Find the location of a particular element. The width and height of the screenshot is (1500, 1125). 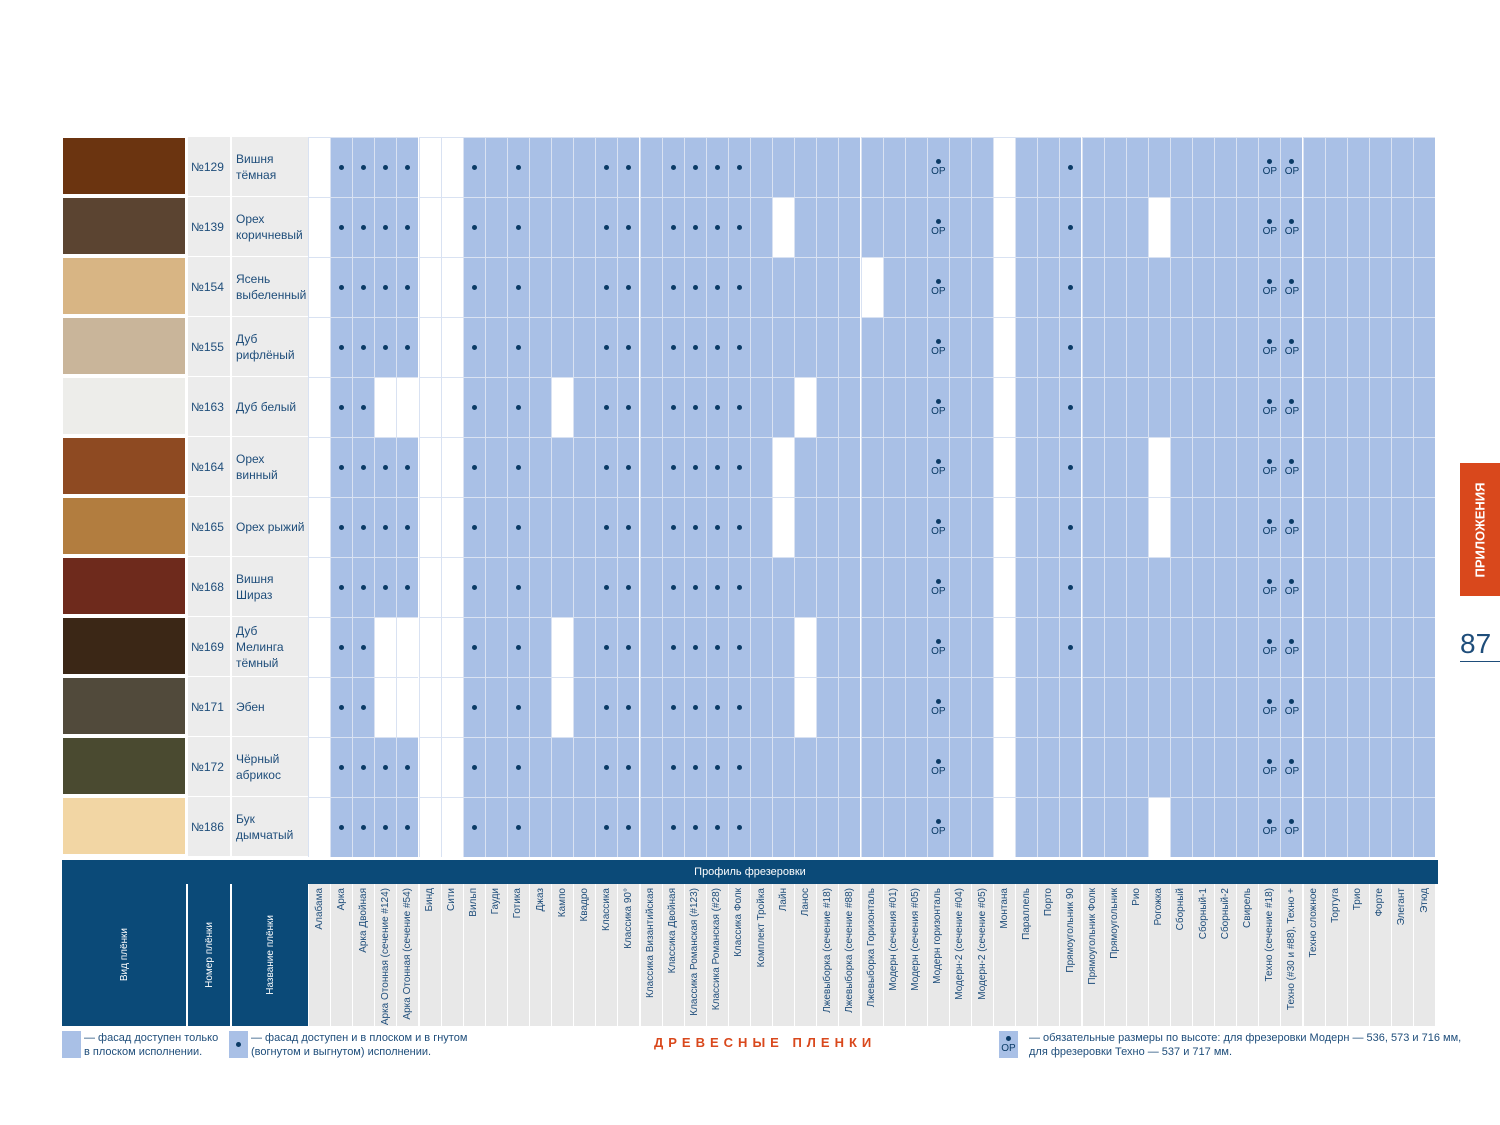

film-texture-swatch is located at coordinates (124, 286).